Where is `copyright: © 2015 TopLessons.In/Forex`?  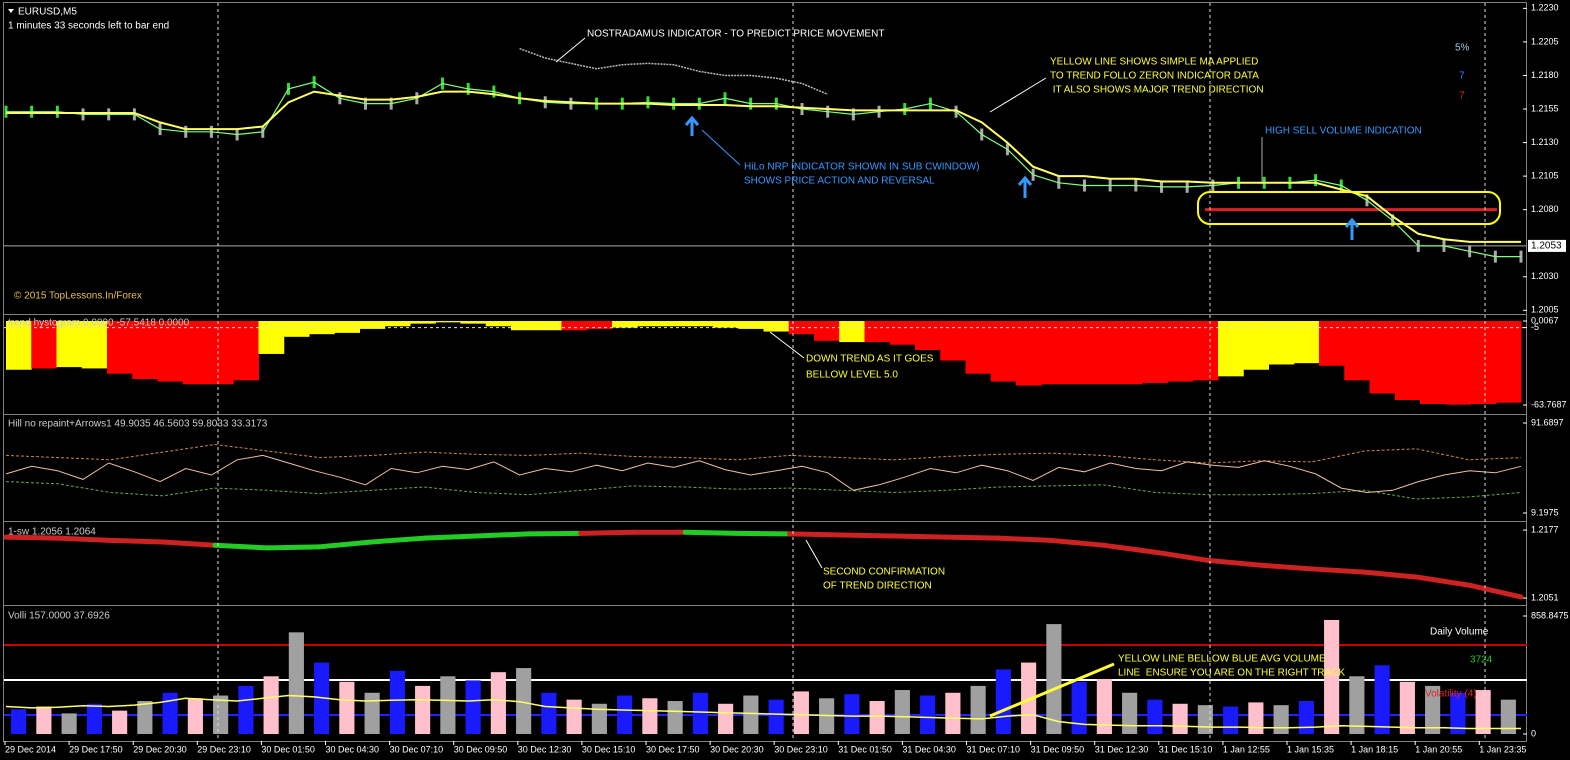 copyright: © 2015 TopLessons.In/Forex is located at coordinates (78, 296).